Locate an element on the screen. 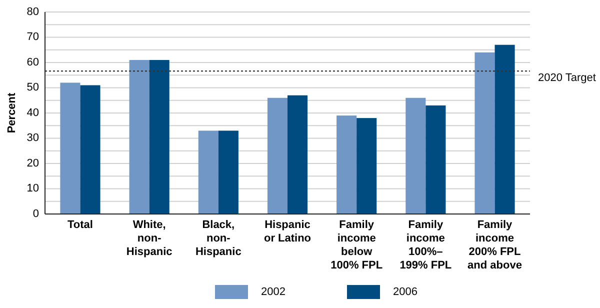 This screenshot has height=308, width=600. y-tick-label: 60 is located at coordinates (32, 62).